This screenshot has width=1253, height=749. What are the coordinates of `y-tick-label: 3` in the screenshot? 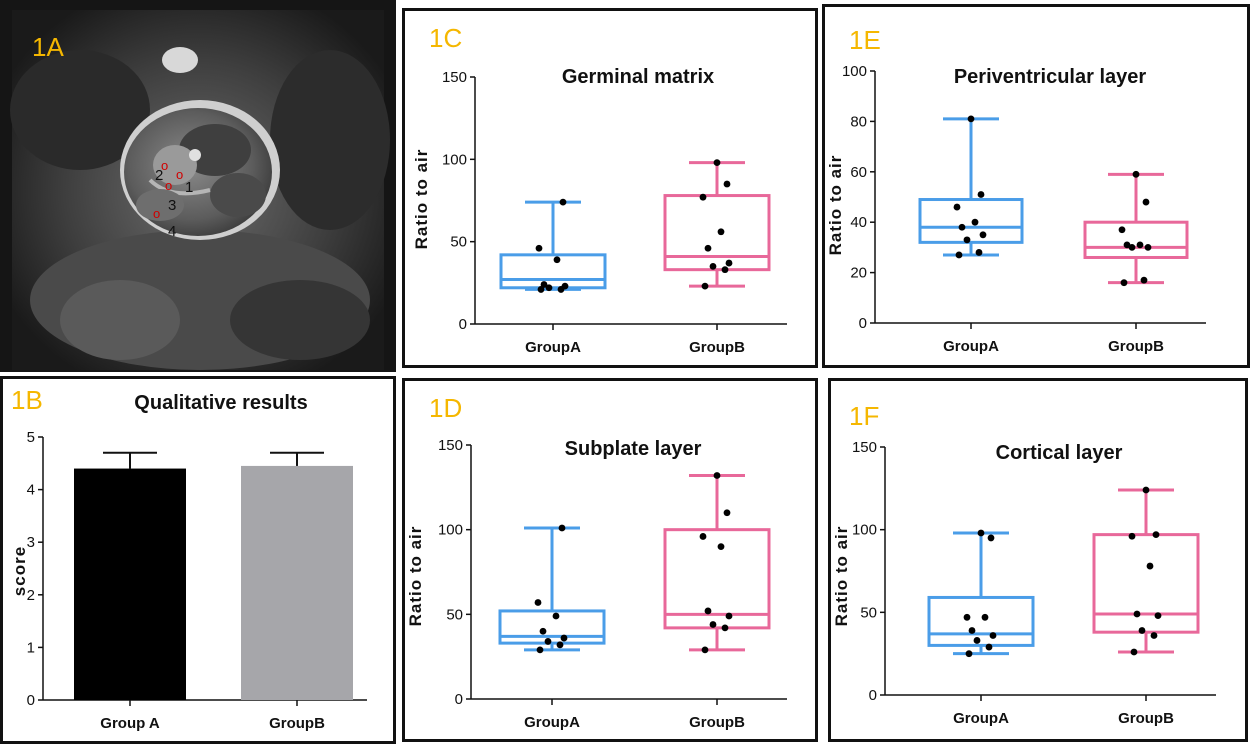 It's located at (31, 542).